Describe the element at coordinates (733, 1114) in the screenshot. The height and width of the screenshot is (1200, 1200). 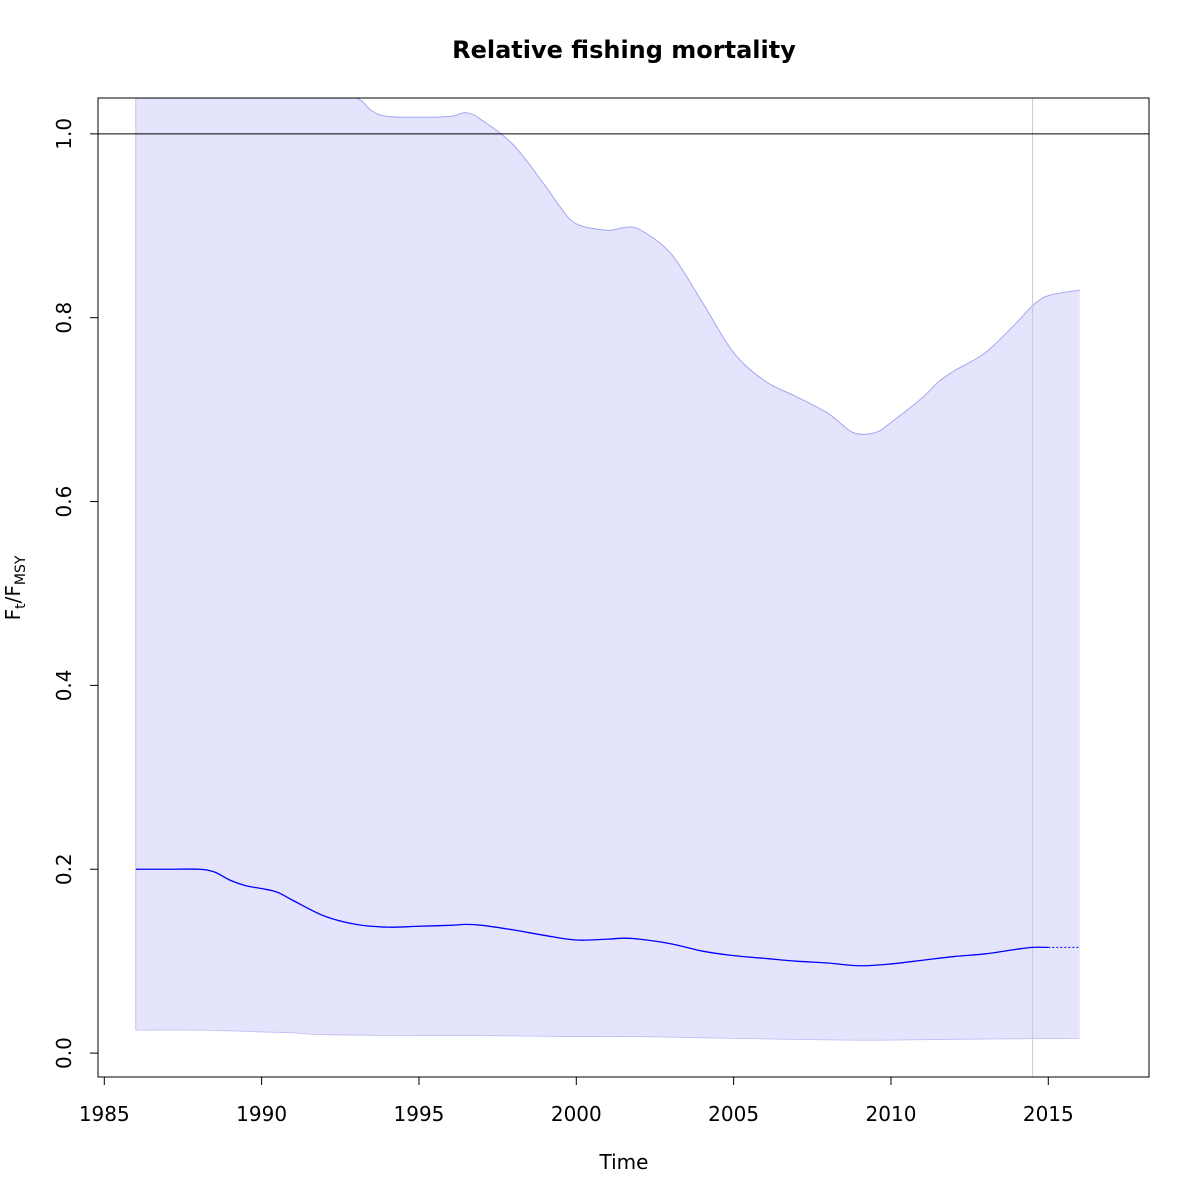
I see `x-tick-label: 2005` at that location.